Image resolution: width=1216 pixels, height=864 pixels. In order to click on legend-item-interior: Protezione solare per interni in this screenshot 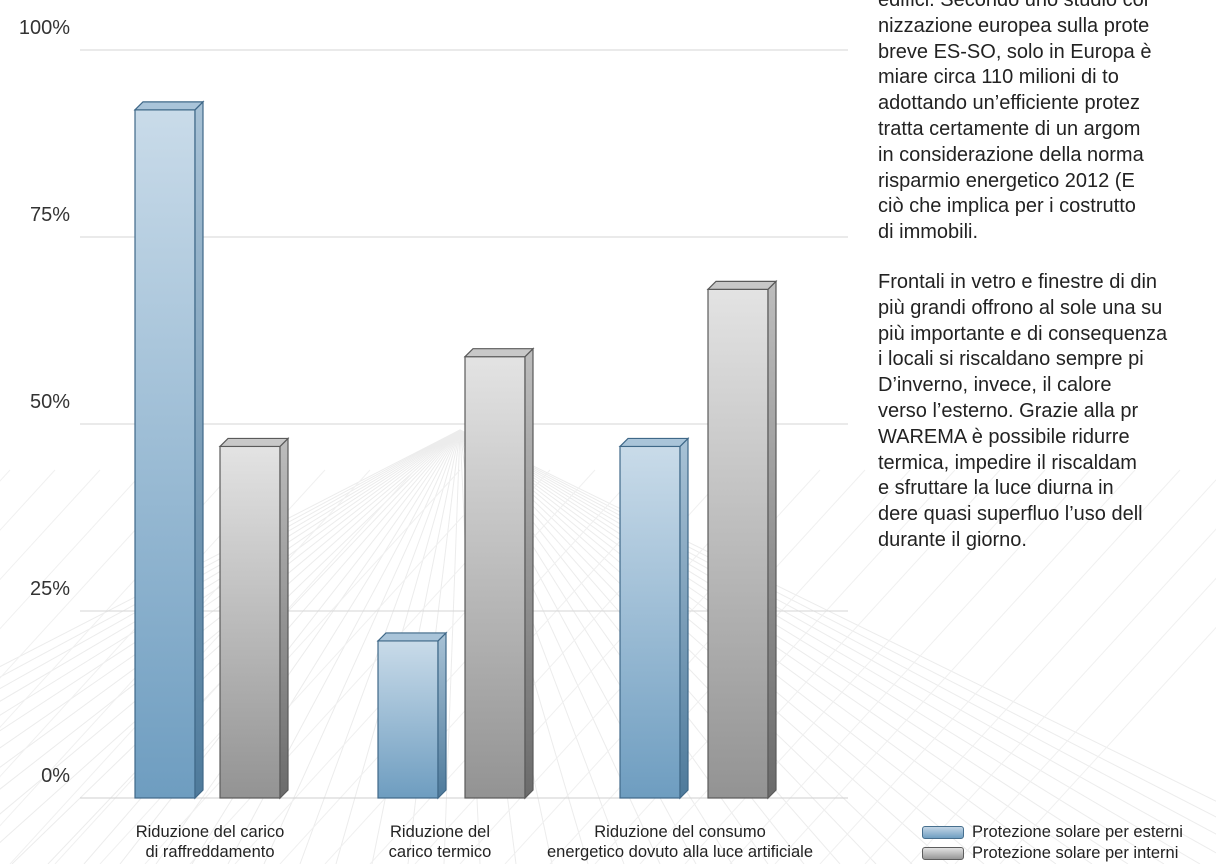, I will do `click(1052, 853)`.